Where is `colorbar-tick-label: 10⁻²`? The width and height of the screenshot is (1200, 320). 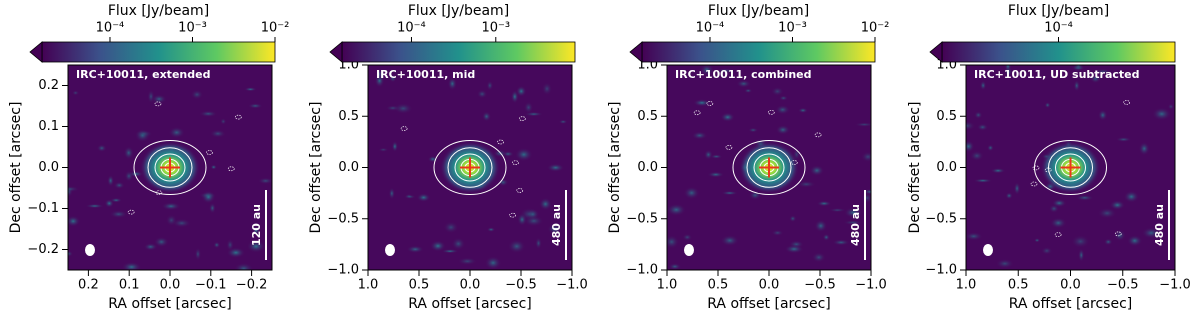
colorbar-tick-label: 10⁻² is located at coordinates (275, 28).